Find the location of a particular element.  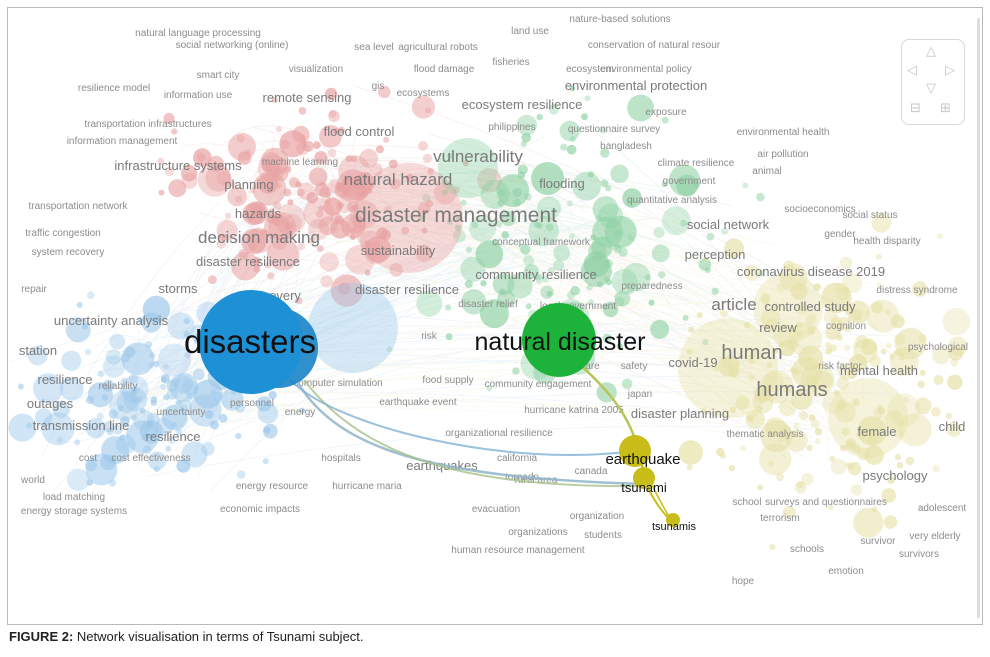

highlighted-node-tsunamis is located at coordinates (673, 520).